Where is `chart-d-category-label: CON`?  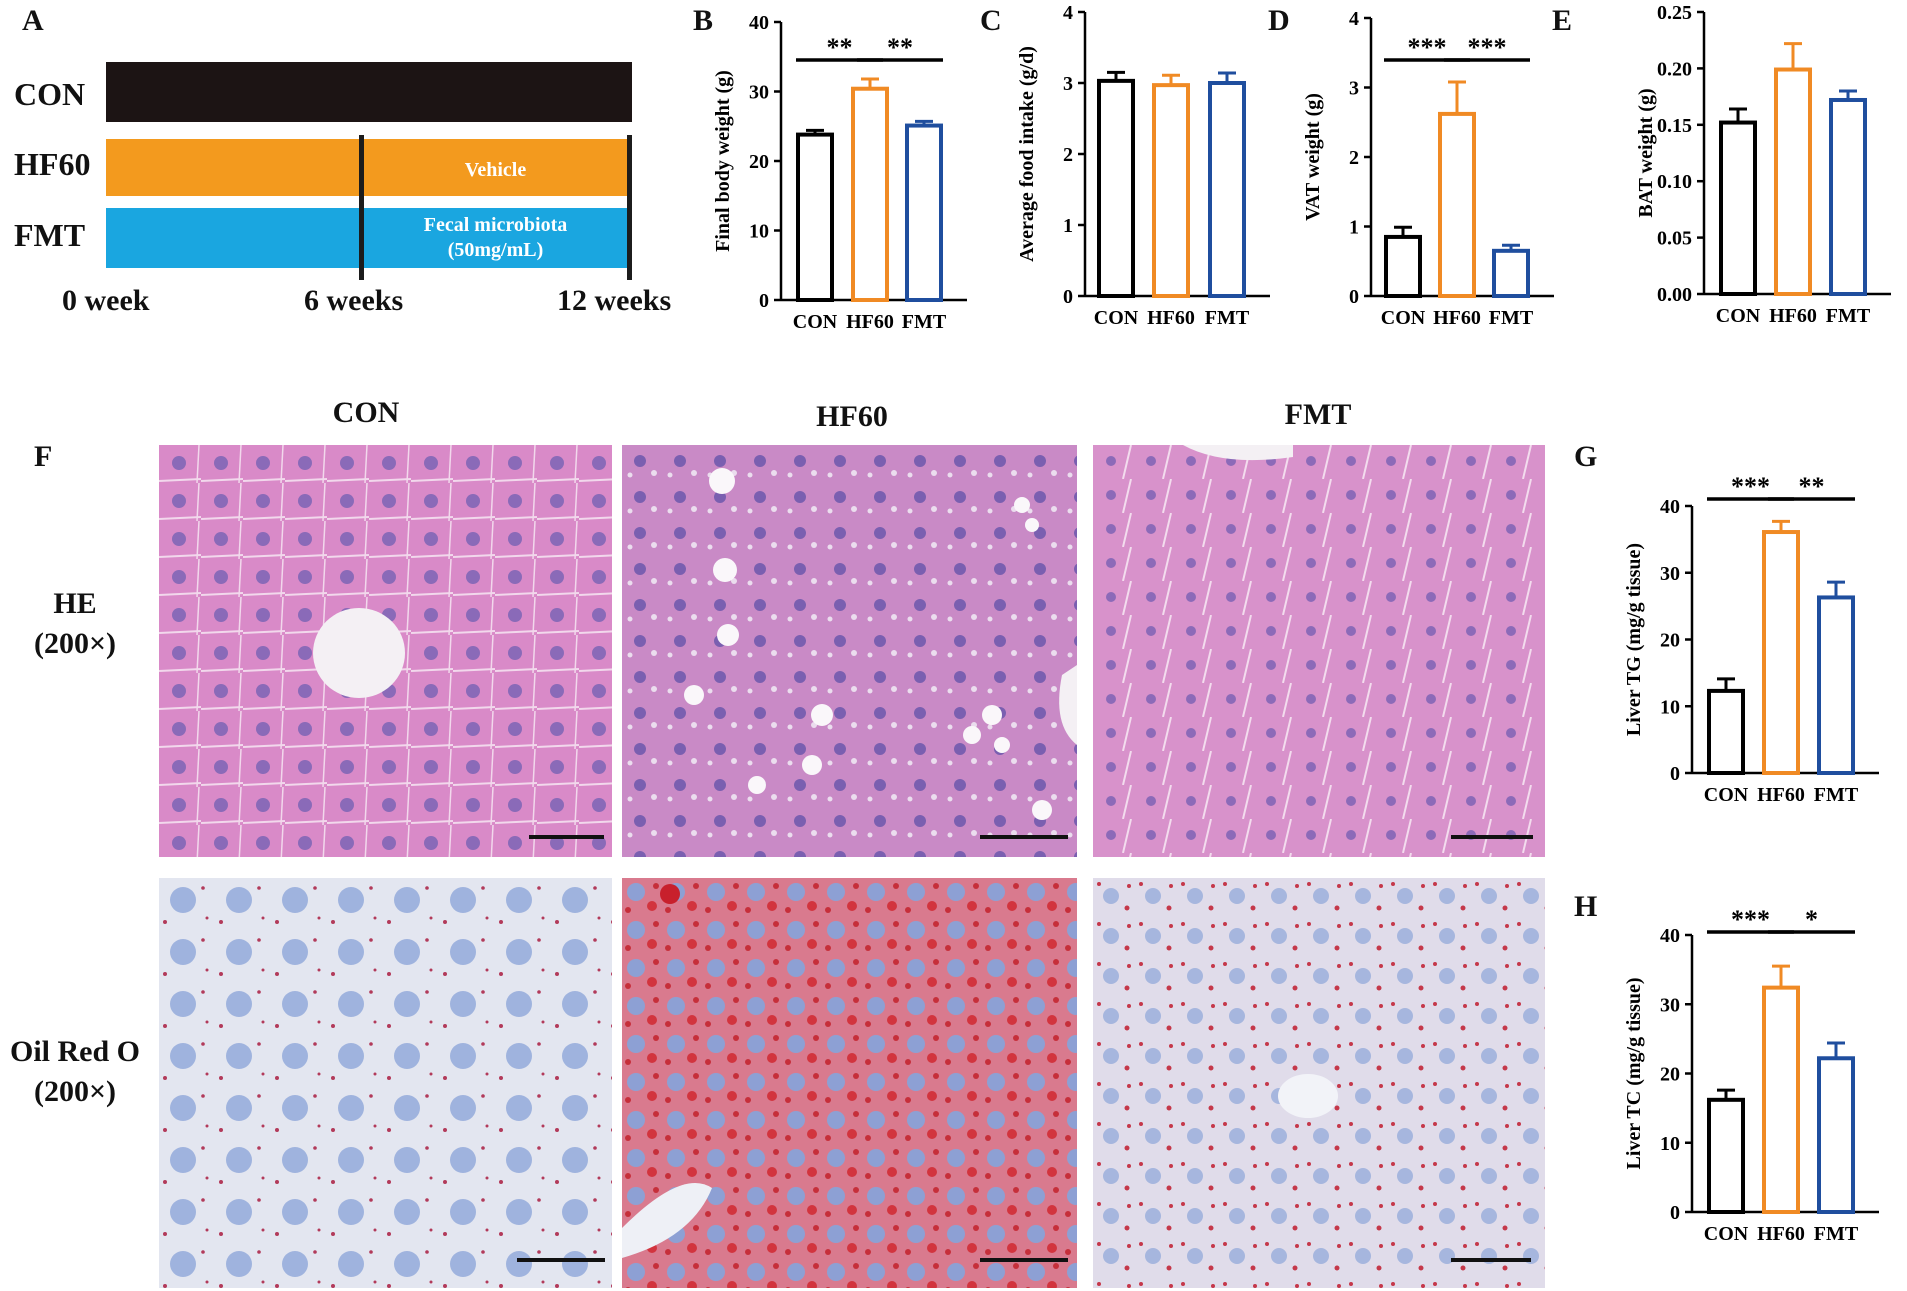 chart-d-category-label: CON is located at coordinates (1403, 318).